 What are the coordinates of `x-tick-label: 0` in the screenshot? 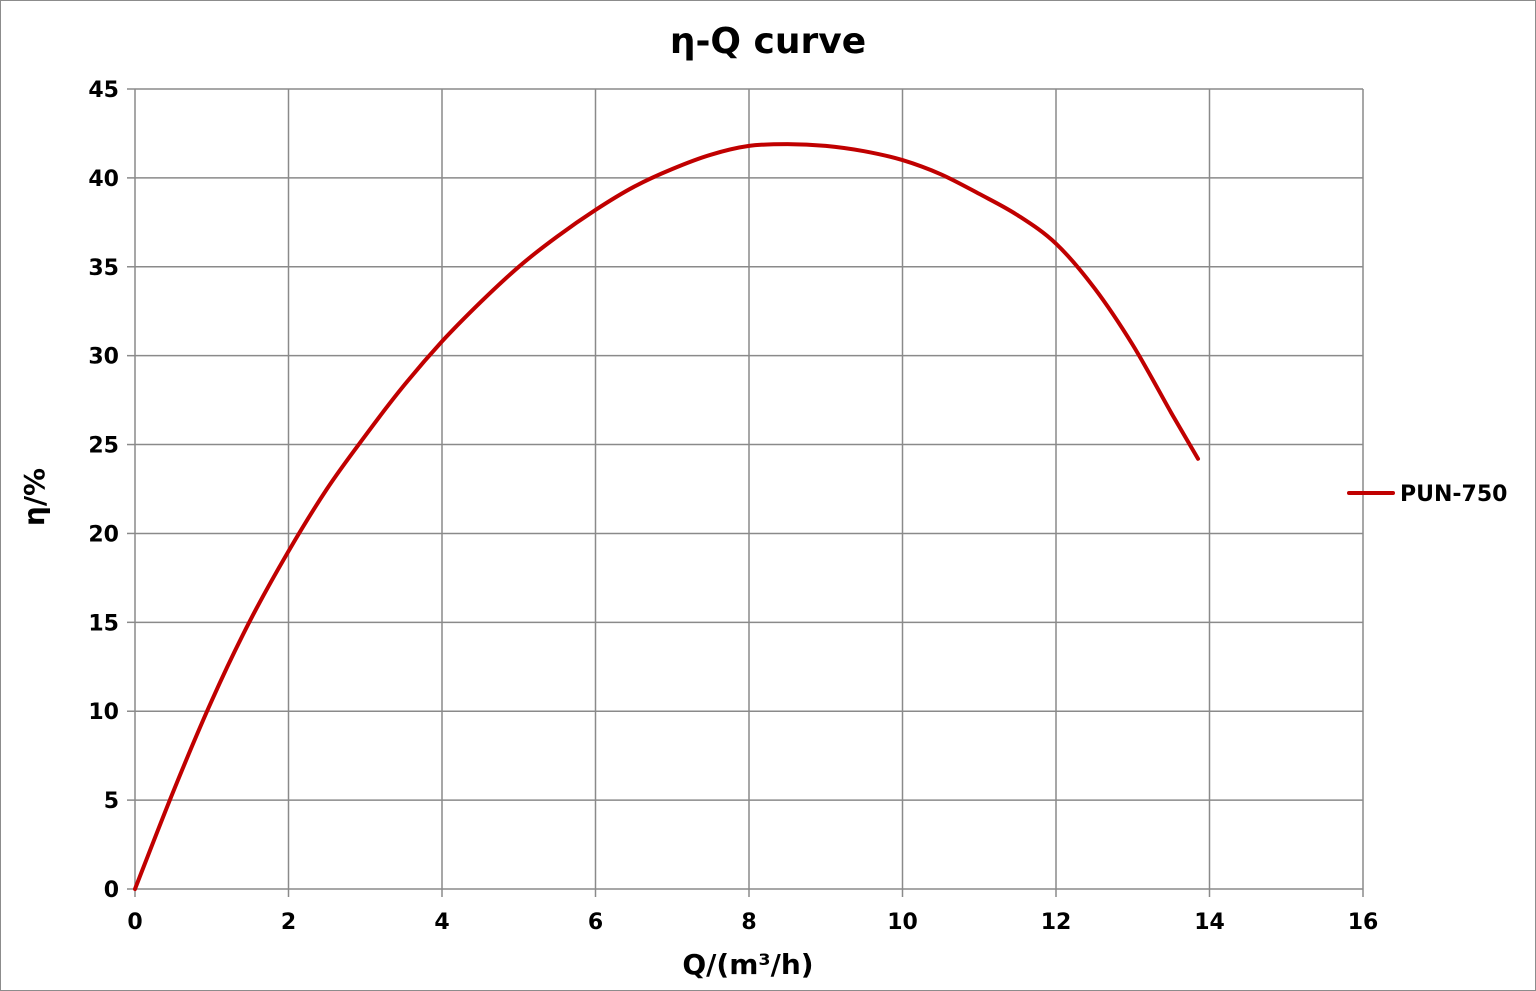 It's located at (134, 922).